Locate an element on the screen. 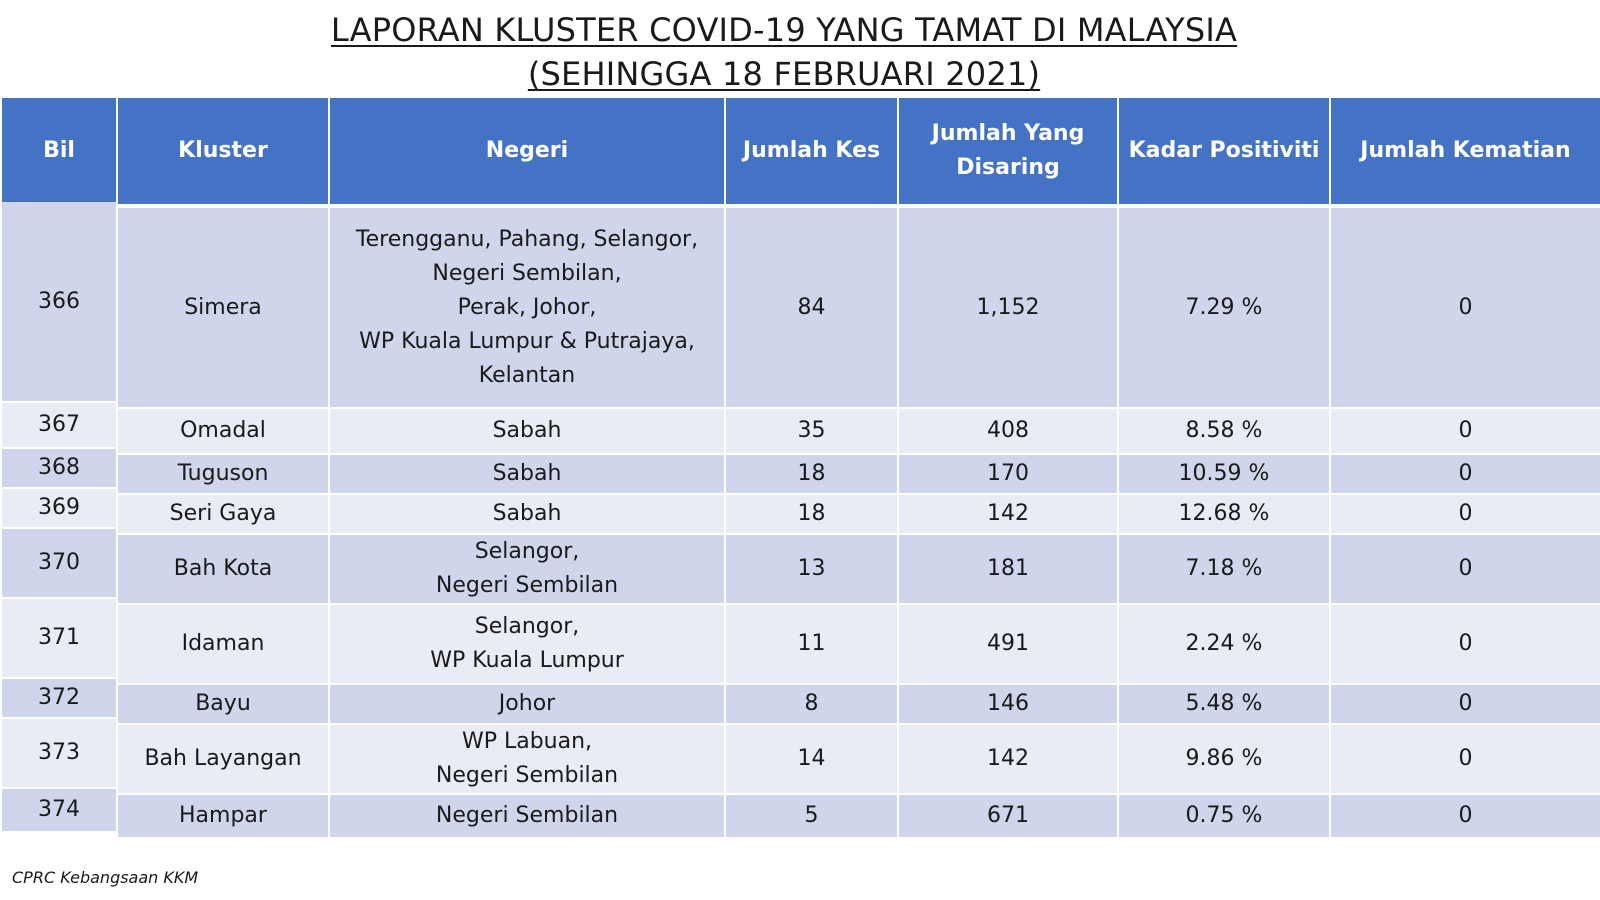 The width and height of the screenshot is (1600, 900). cell-bil: 368 is located at coordinates (59, 468).